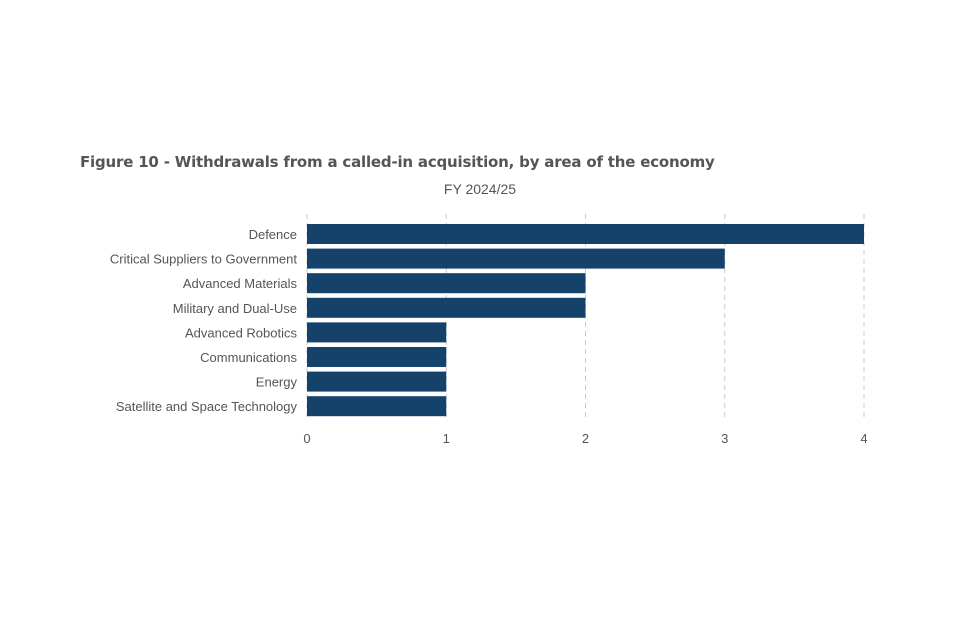 This screenshot has height=640, width=960. Describe the element at coordinates (273, 234) in the screenshot. I see `category-label: Defence` at that location.